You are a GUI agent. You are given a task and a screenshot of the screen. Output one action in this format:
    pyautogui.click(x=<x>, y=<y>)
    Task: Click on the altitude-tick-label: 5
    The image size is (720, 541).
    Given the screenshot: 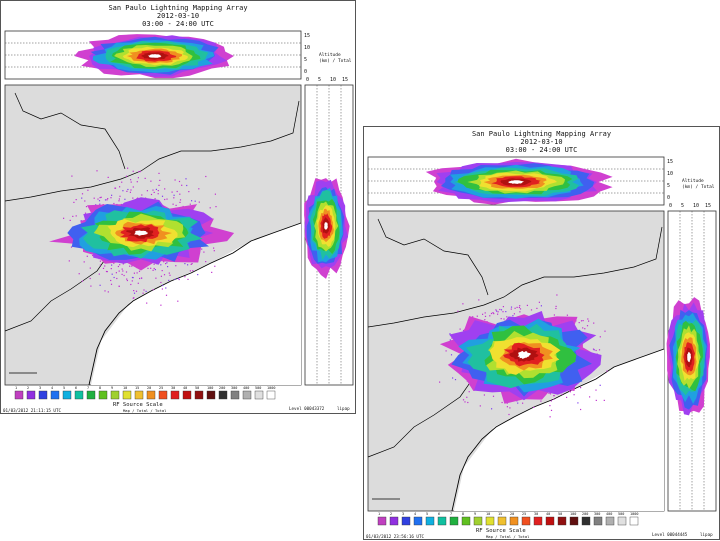 What is the action you would take?
    pyautogui.click(x=305, y=60)
    